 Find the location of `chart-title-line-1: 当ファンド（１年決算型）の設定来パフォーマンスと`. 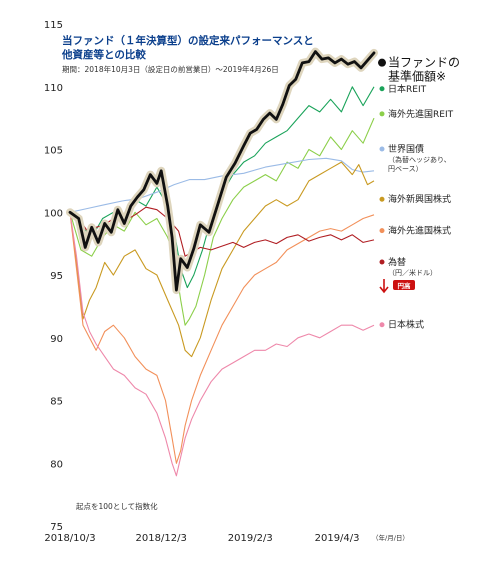

chart-title-line-1: 当ファンド（１年決算型）の設定来パフォーマンスと is located at coordinates (188, 40).